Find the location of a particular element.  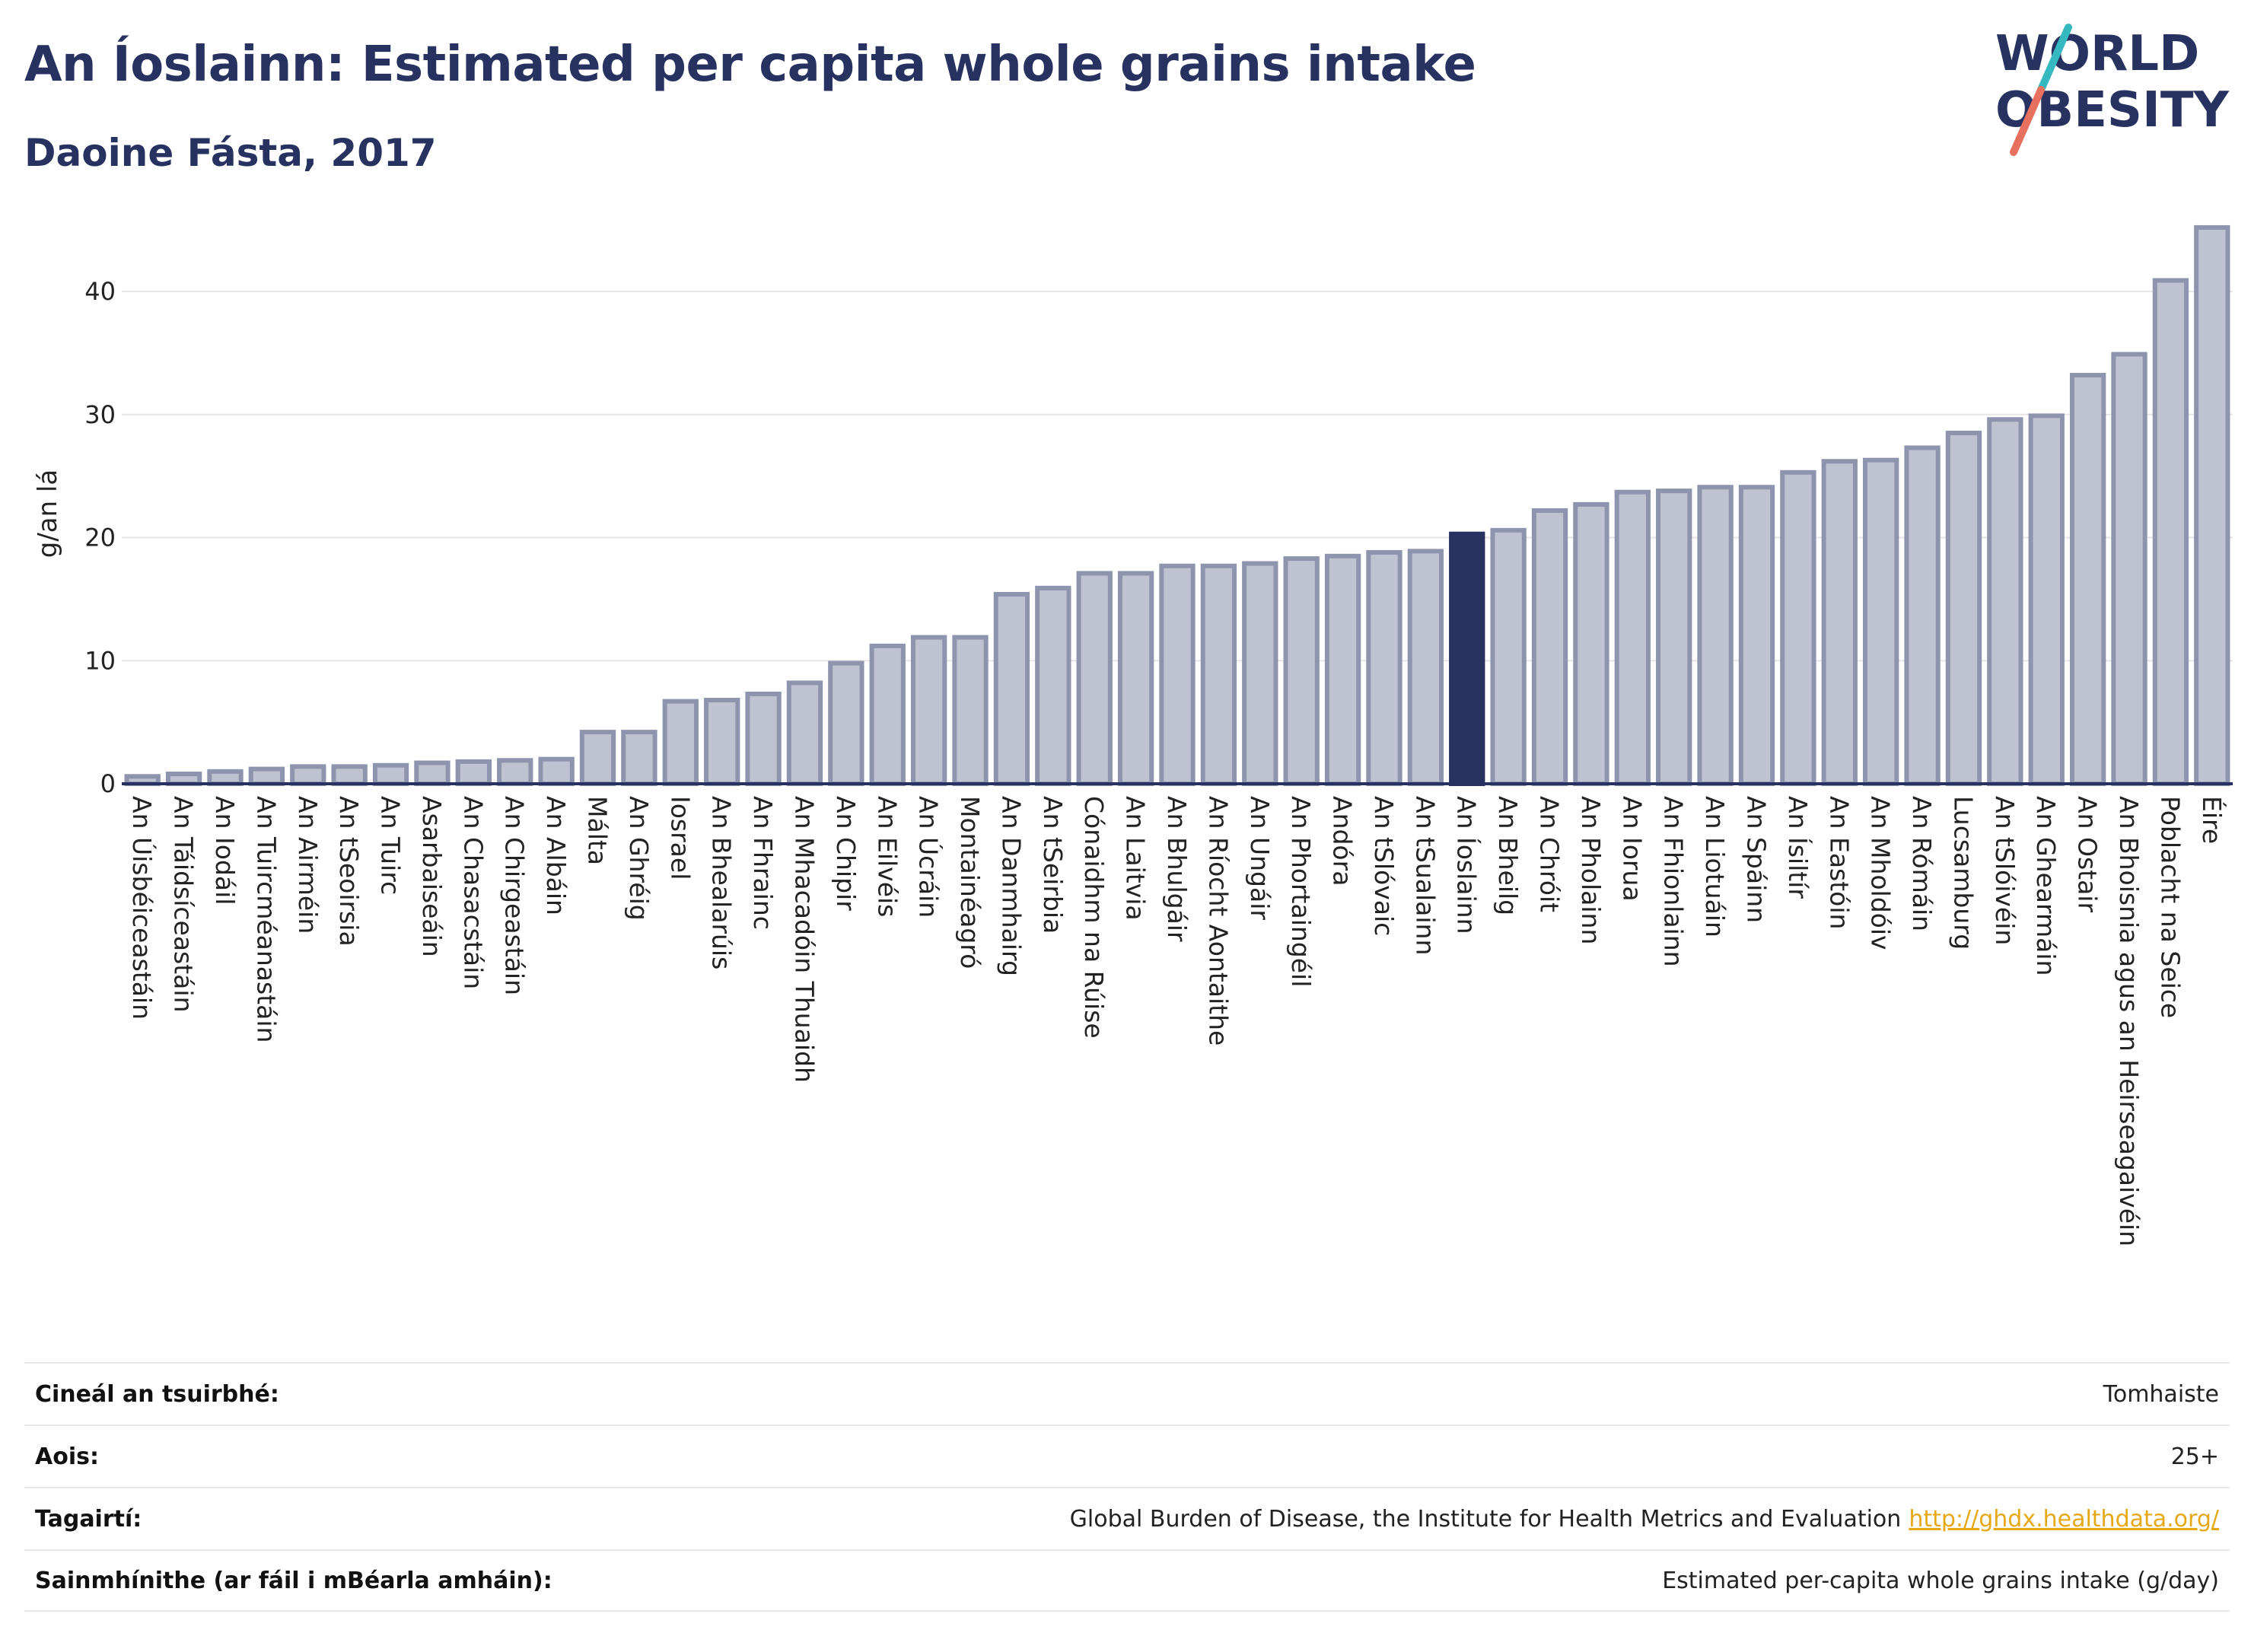

info-value: 25+ is located at coordinates (2194, 1456).